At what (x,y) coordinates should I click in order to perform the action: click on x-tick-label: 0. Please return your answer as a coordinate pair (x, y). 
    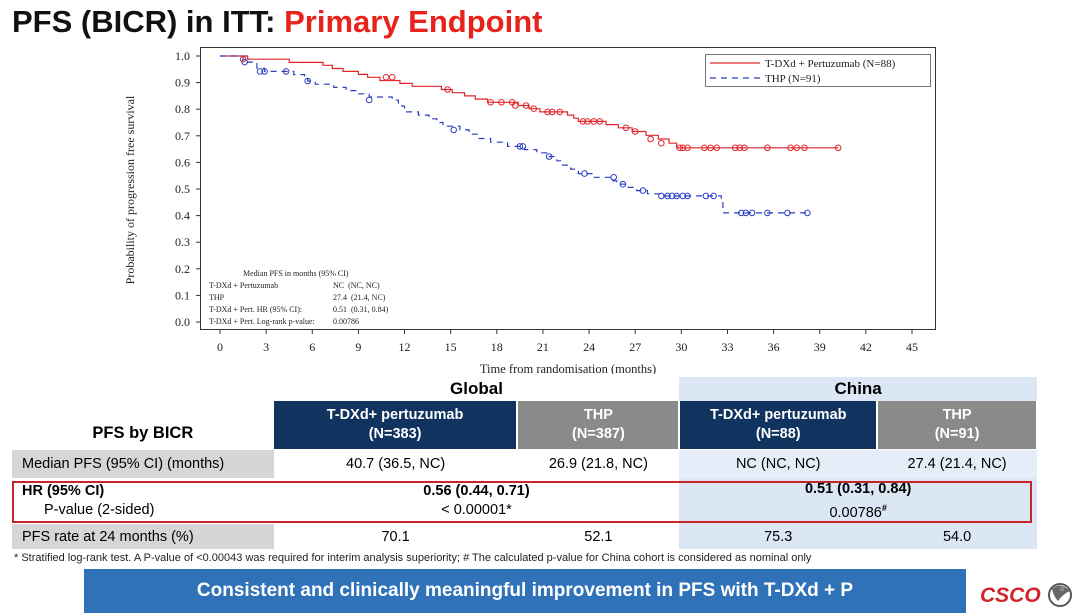
    Looking at the image, I should click on (220, 347).